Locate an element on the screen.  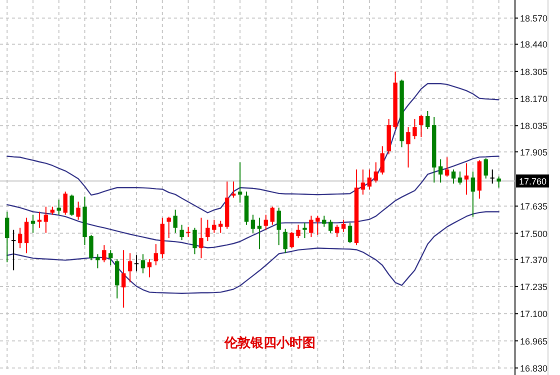
y-tick-label: 17.635 is located at coordinates (534, 207).